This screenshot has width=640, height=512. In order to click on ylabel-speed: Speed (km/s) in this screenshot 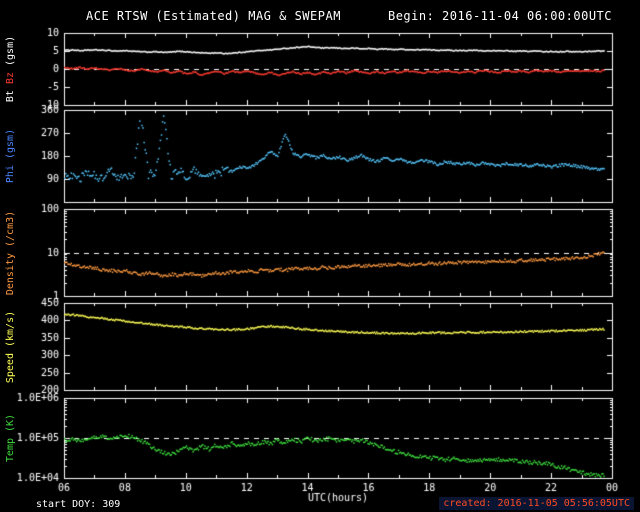, I will do `click(10, 346)`.